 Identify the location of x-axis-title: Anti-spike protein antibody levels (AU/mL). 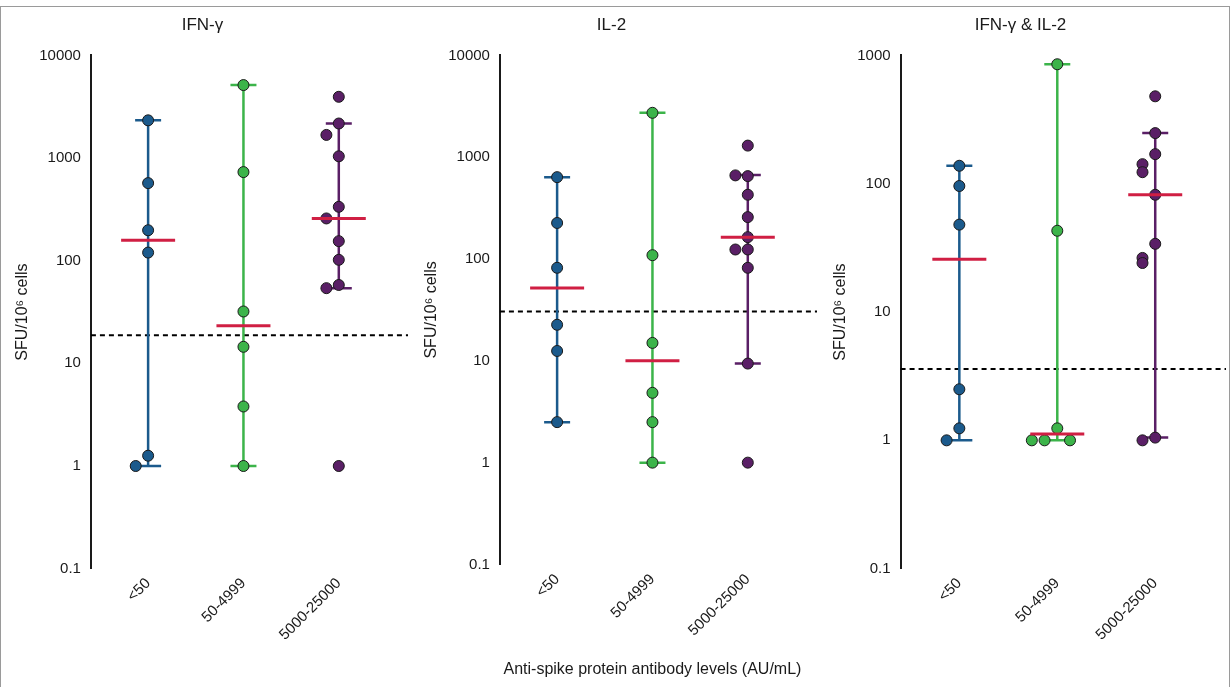
(652, 668).